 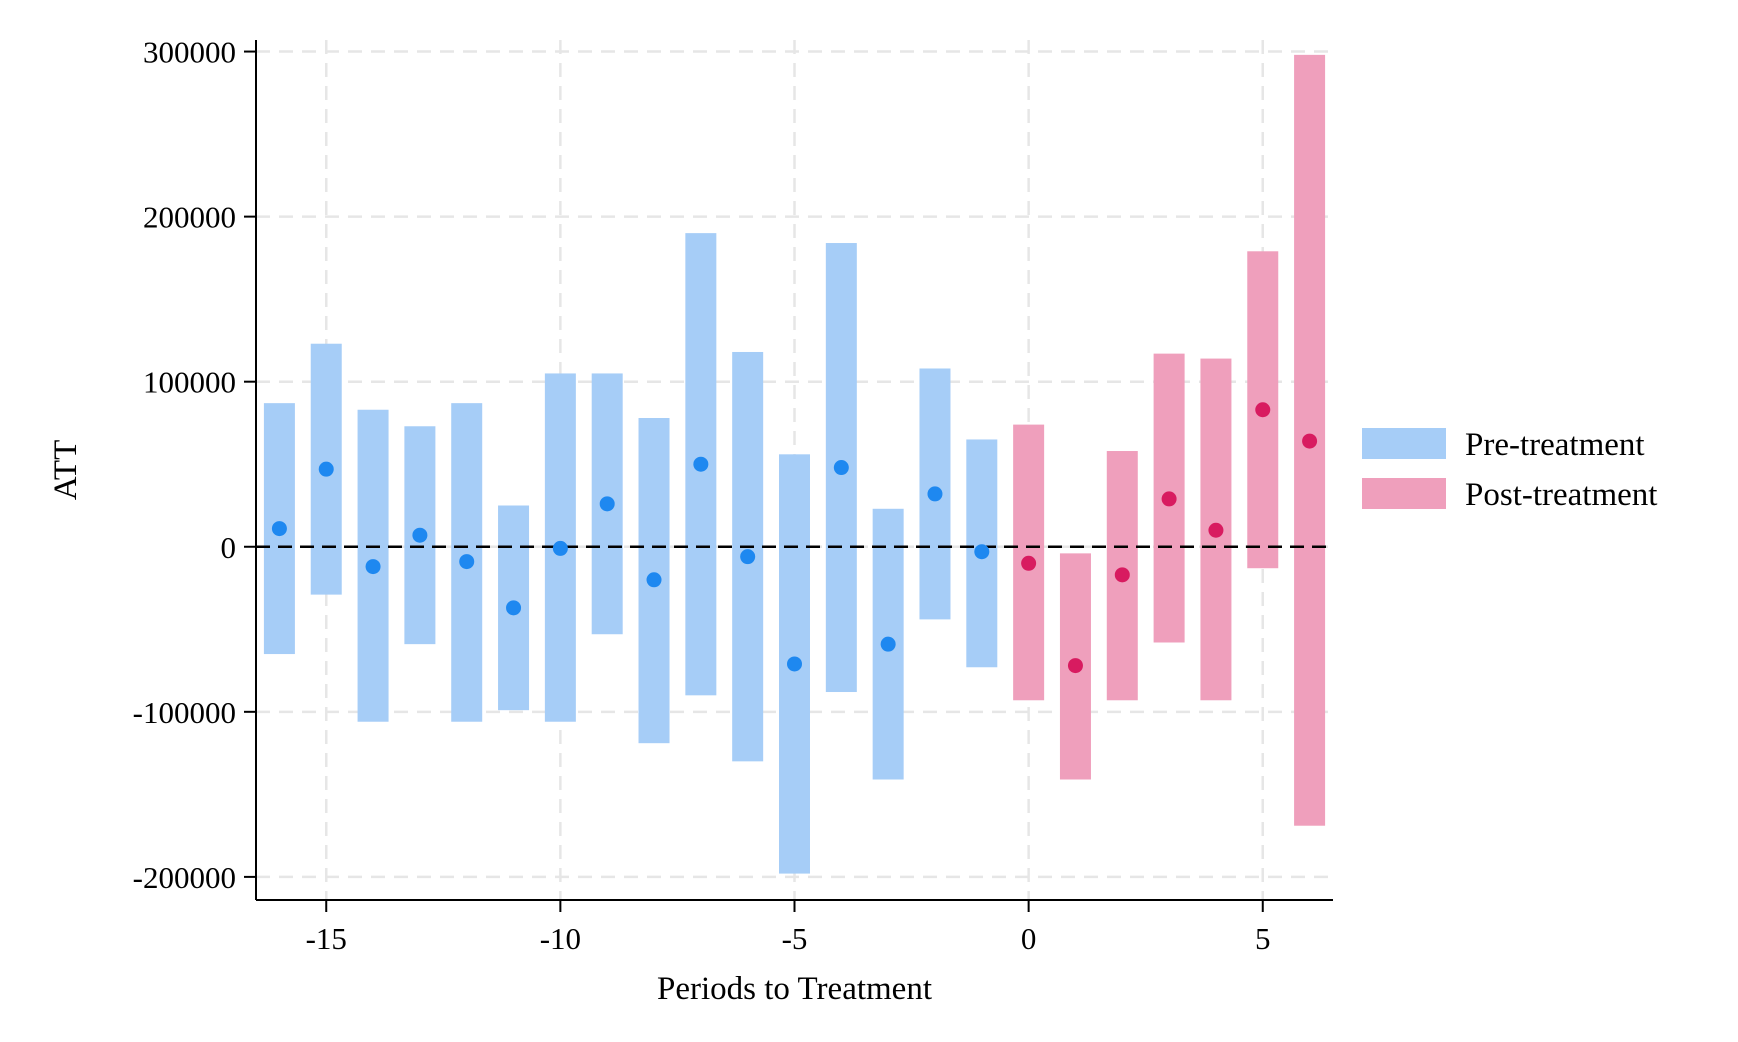 I want to click on x-tick-label: 0, so click(x=1029, y=938).